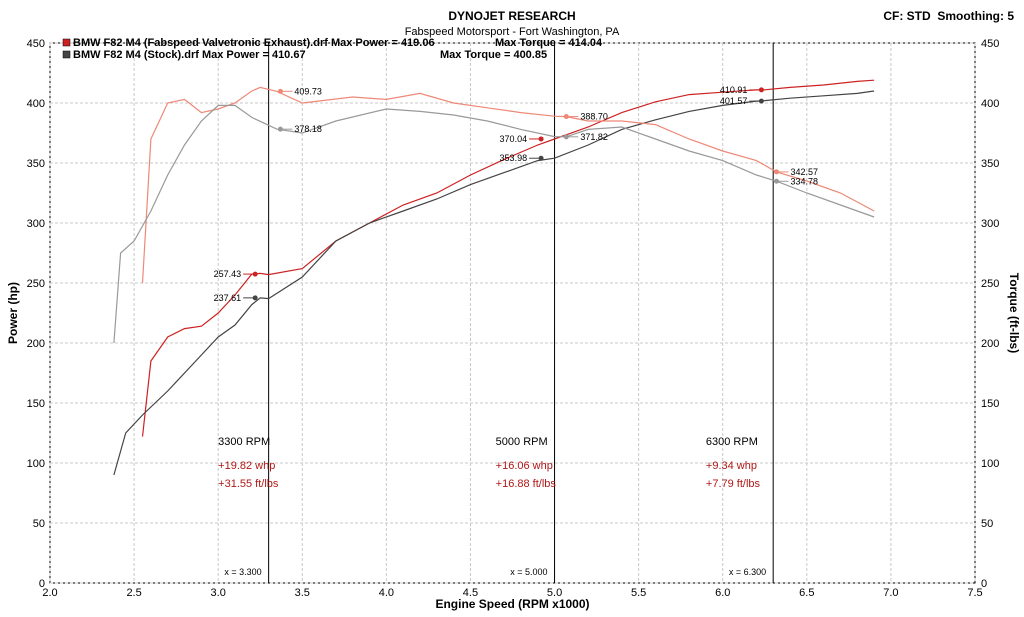  What do you see at coordinates (722, 593) in the screenshot?
I see `x-tick-label: 6.0` at bounding box center [722, 593].